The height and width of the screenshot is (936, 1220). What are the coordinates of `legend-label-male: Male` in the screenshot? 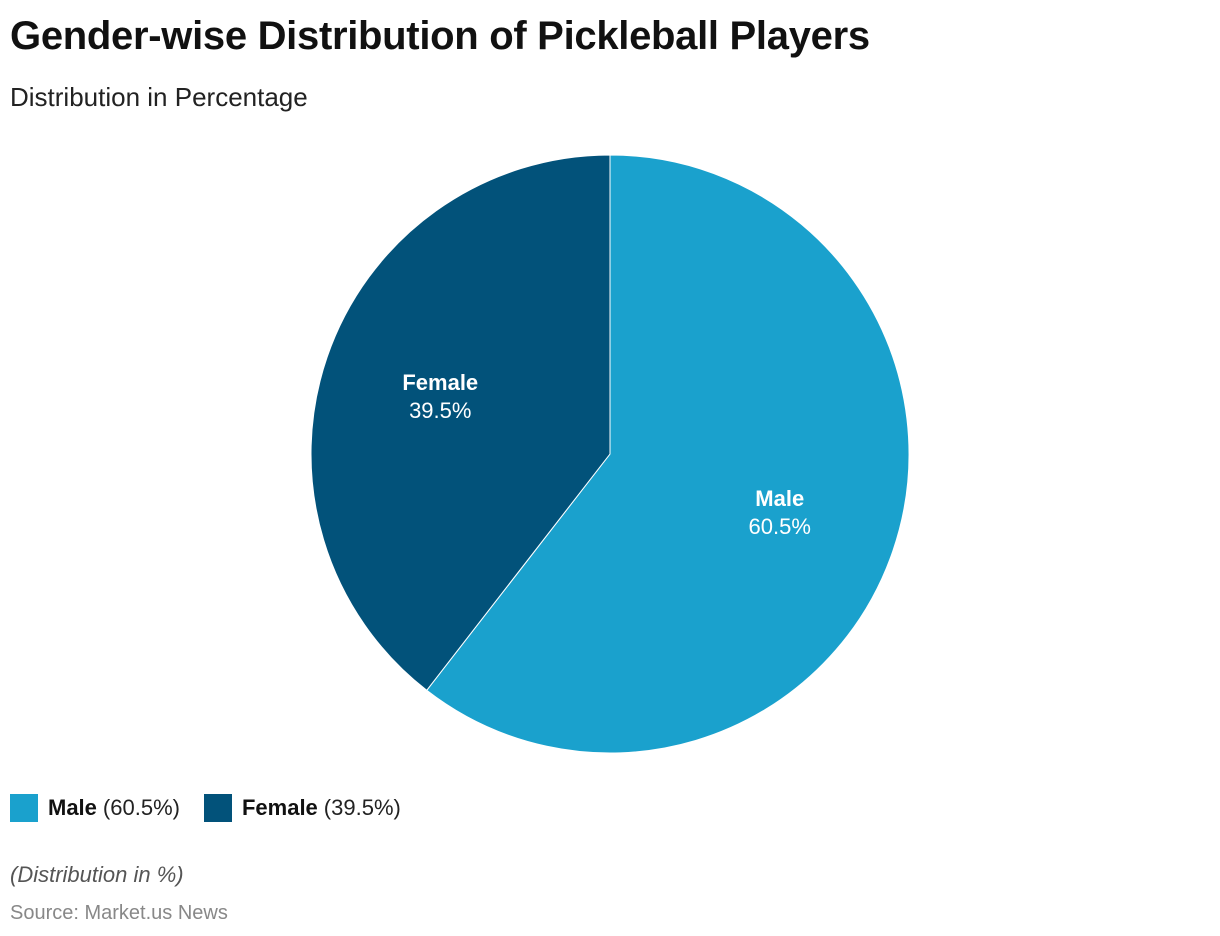 It's located at (72, 807).